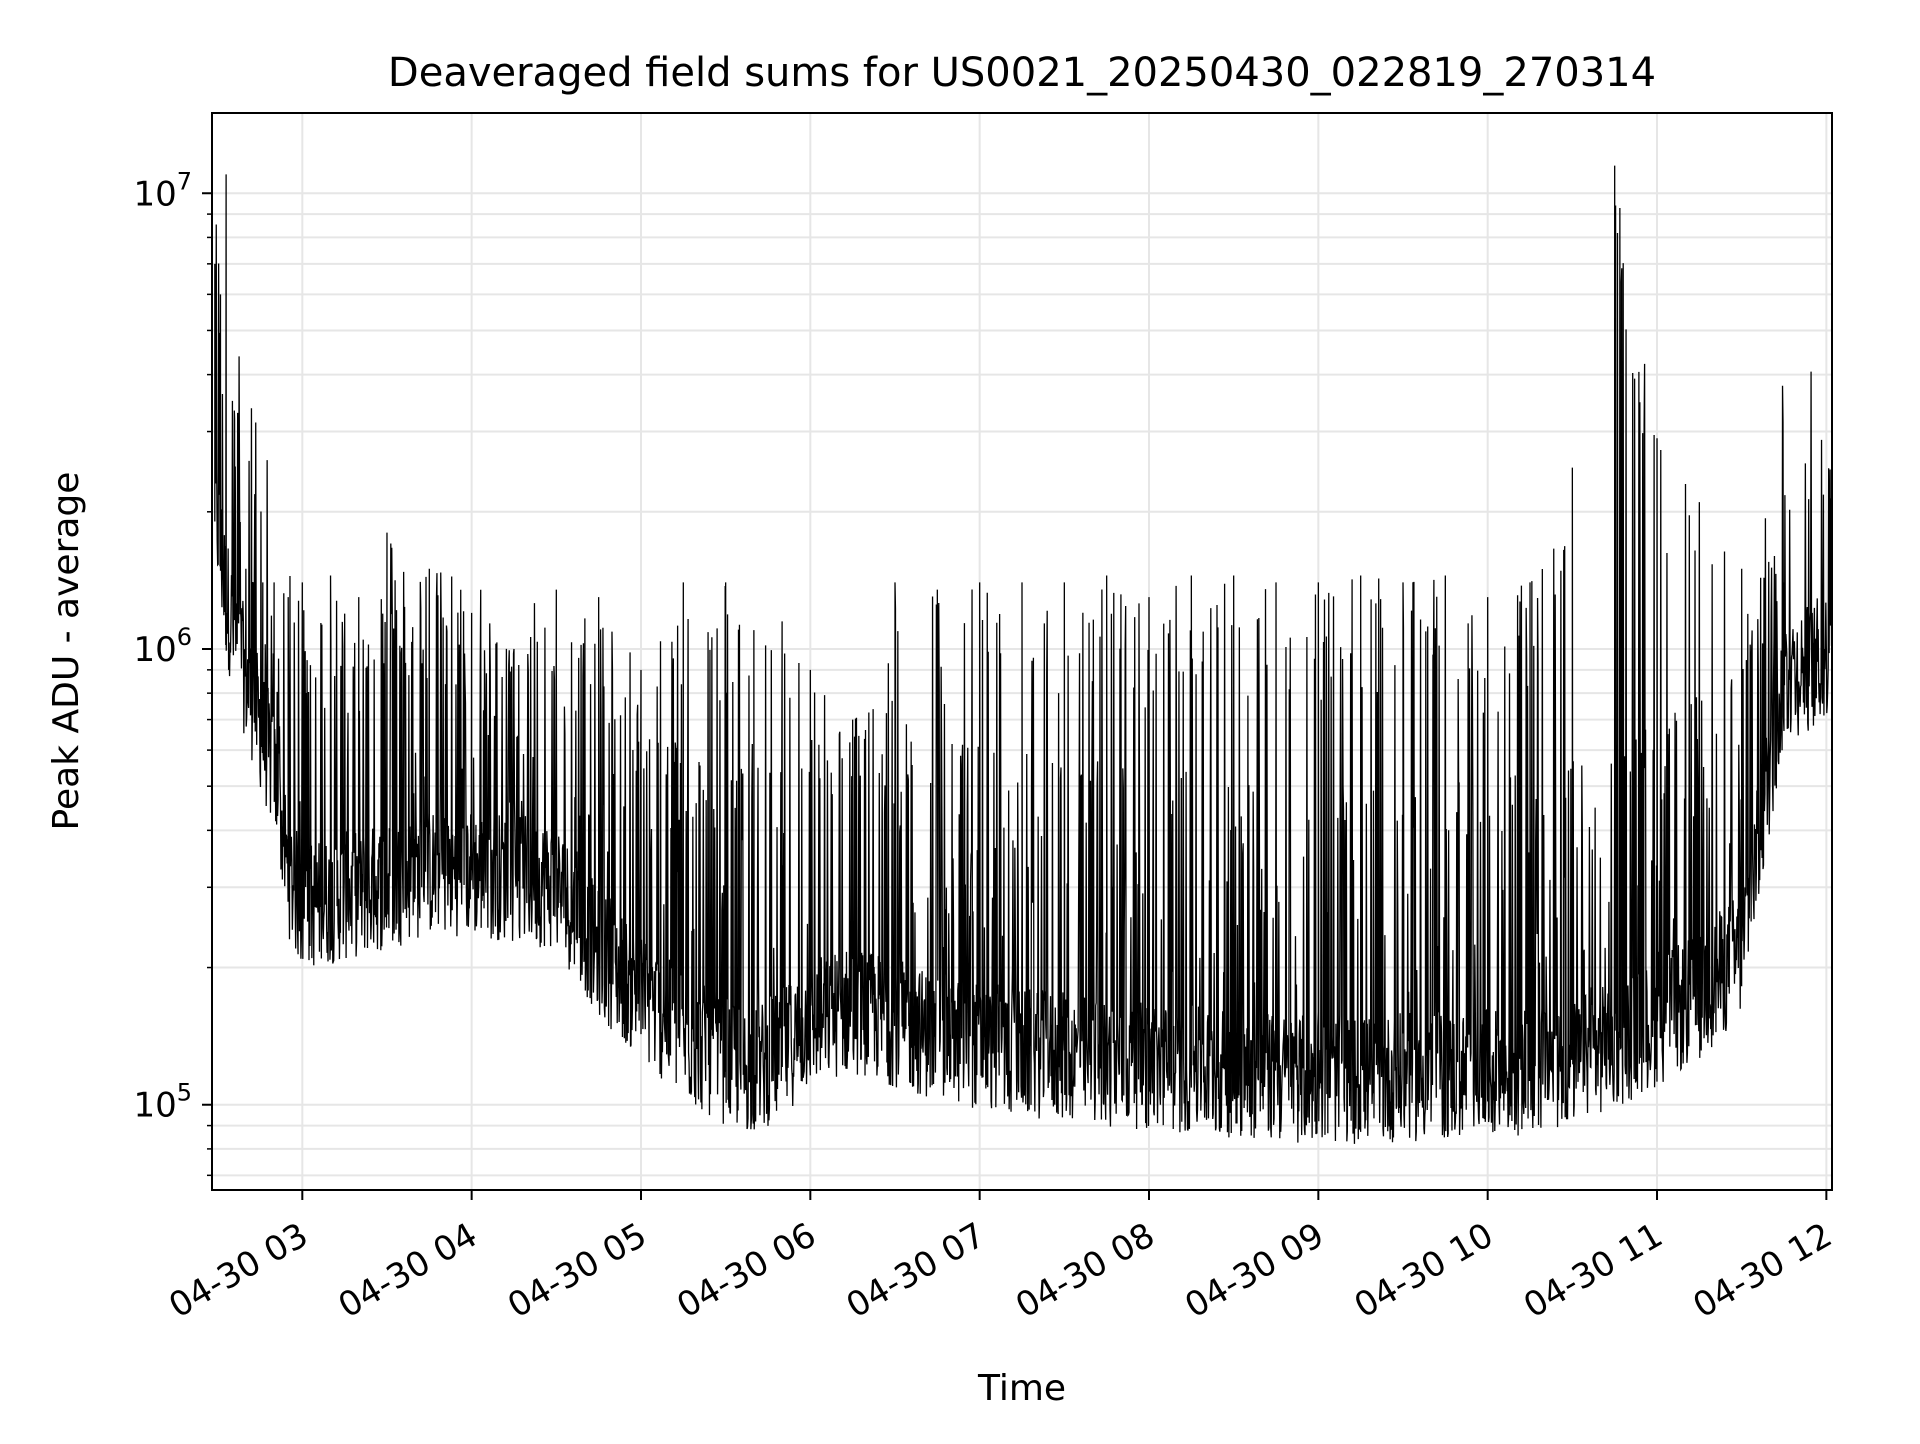 This screenshot has height=1444, width=1920. What do you see at coordinates (66, 651) in the screenshot?
I see `y-axis-label: Peak ADU - average` at bounding box center [66, 651].